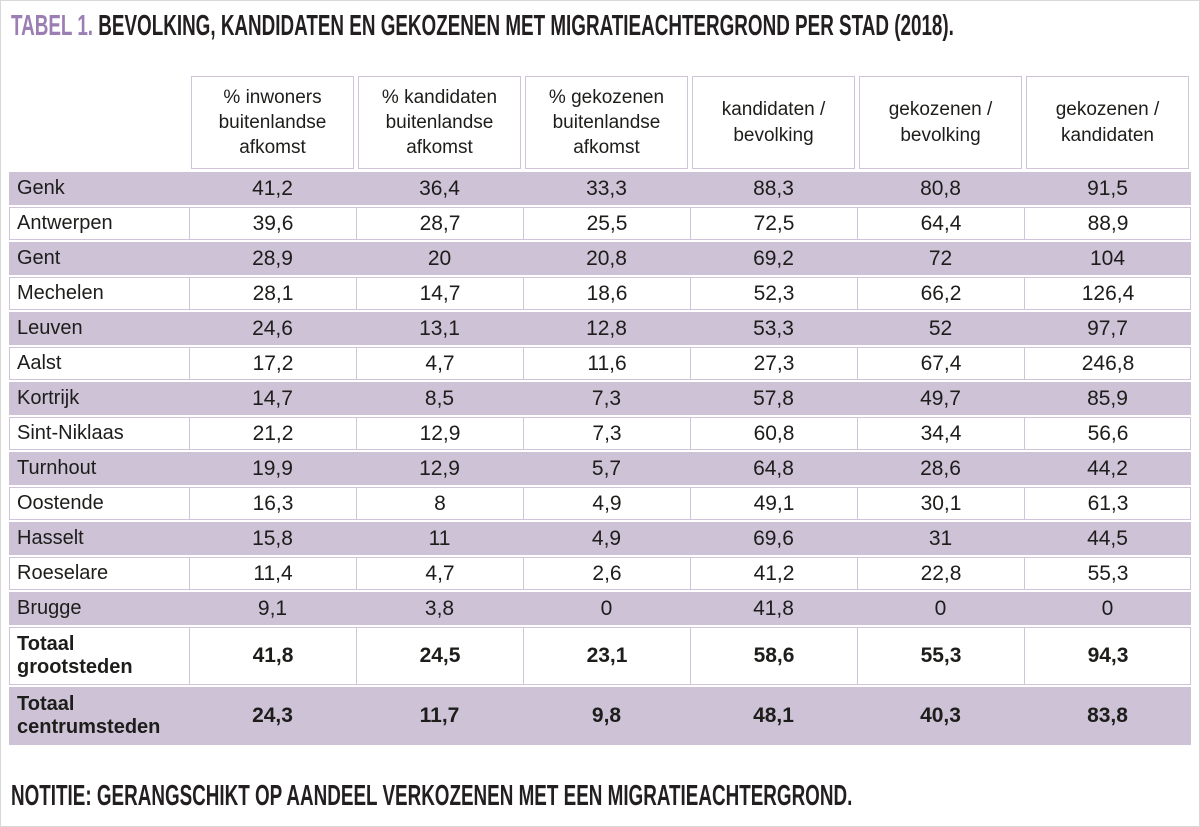  I want to click on value-cell: 19,9, so click(272, 468).